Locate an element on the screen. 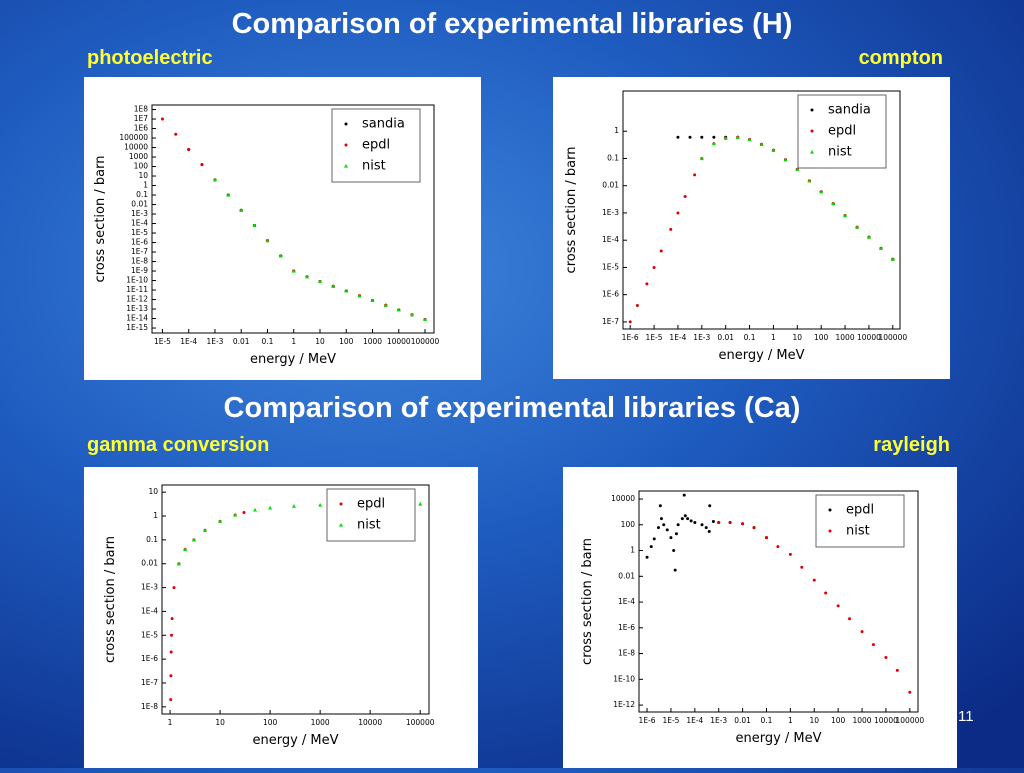 Image resolution: width=1024 pixels, height=773 pixels. legend-label: sandia is located at coordinates (849, 110).